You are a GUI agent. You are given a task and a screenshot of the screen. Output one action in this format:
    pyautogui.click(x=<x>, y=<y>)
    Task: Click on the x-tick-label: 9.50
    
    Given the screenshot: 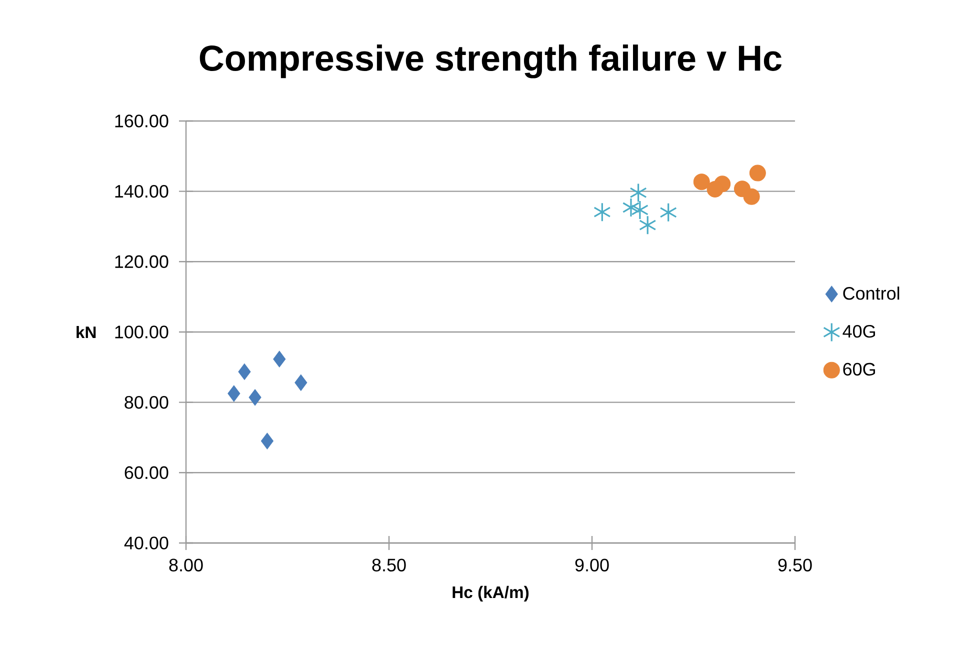 What is the action you would take?
    pyautogui.click(x=795, y=565)
    